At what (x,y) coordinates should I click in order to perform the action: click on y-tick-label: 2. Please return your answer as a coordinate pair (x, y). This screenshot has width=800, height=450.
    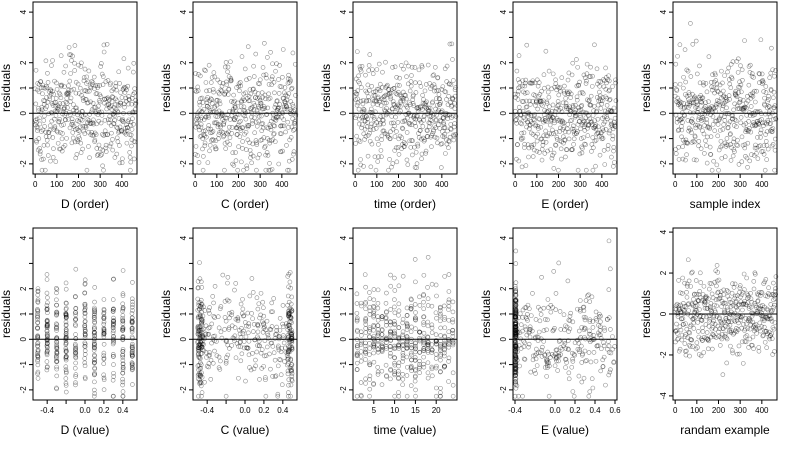
    Looking at the image, I should click on (343, 288).